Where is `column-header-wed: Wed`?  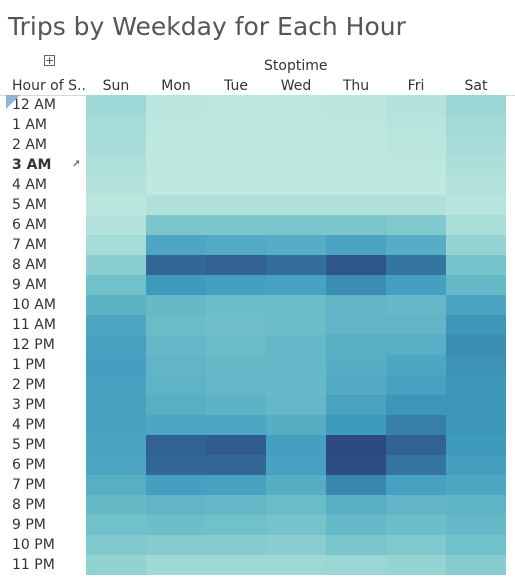
column-header-wed: Wed is located at coordinates (296, 86).